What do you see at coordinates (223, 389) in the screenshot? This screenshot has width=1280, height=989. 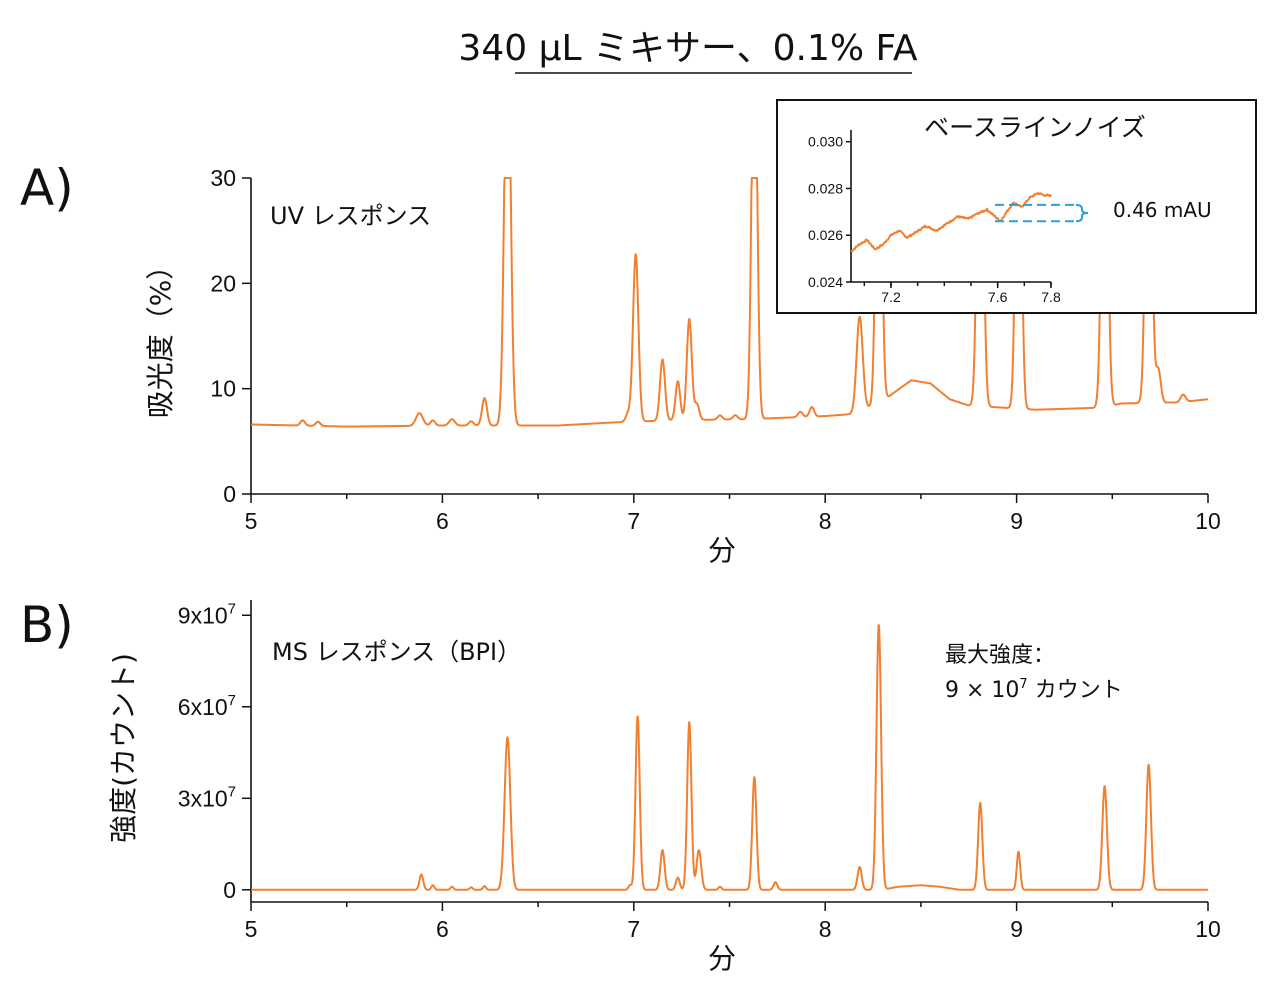 I see `y-tick-label: 10` at bounding box center [223, 389].